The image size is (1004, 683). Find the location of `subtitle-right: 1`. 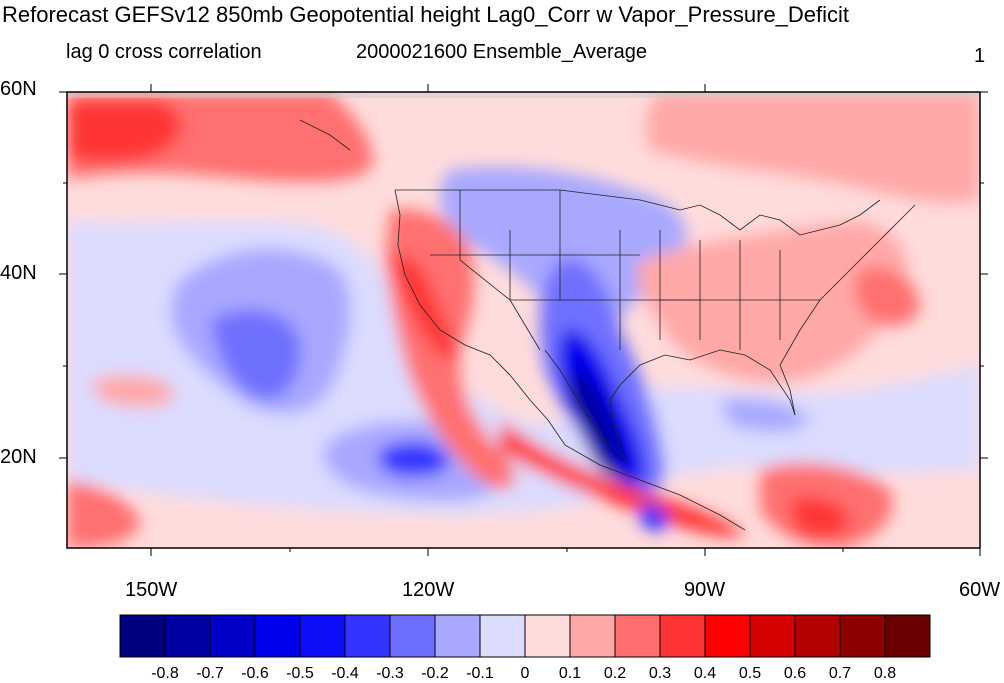

subtitle-right: 1 is located at coordinates (980, 56).